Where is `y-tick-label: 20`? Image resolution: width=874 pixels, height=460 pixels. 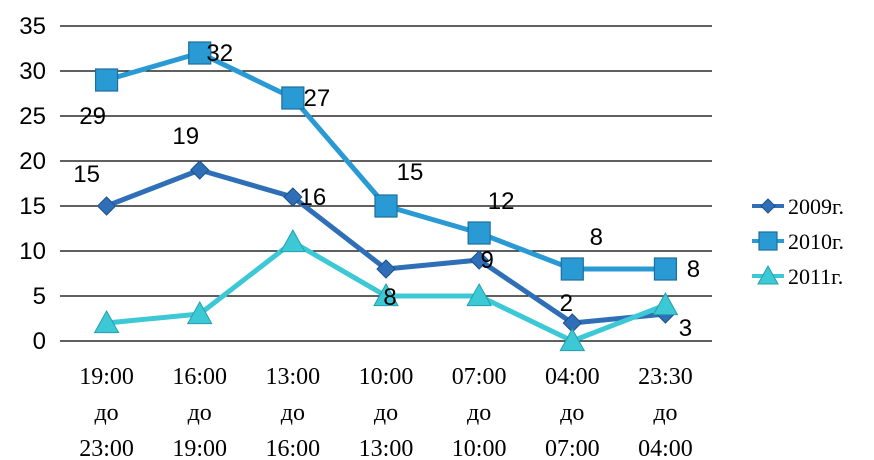
y-tick-label: 20 is located at coordinates (32, 161).